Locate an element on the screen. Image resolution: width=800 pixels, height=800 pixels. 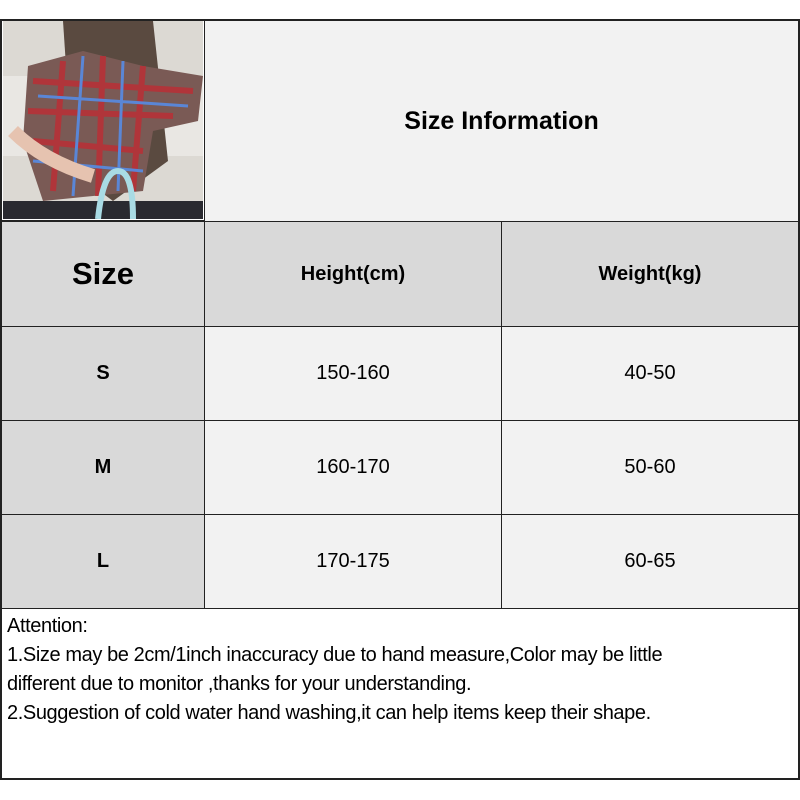
weight-value: 40-50 is located at coordinates (650, 373).